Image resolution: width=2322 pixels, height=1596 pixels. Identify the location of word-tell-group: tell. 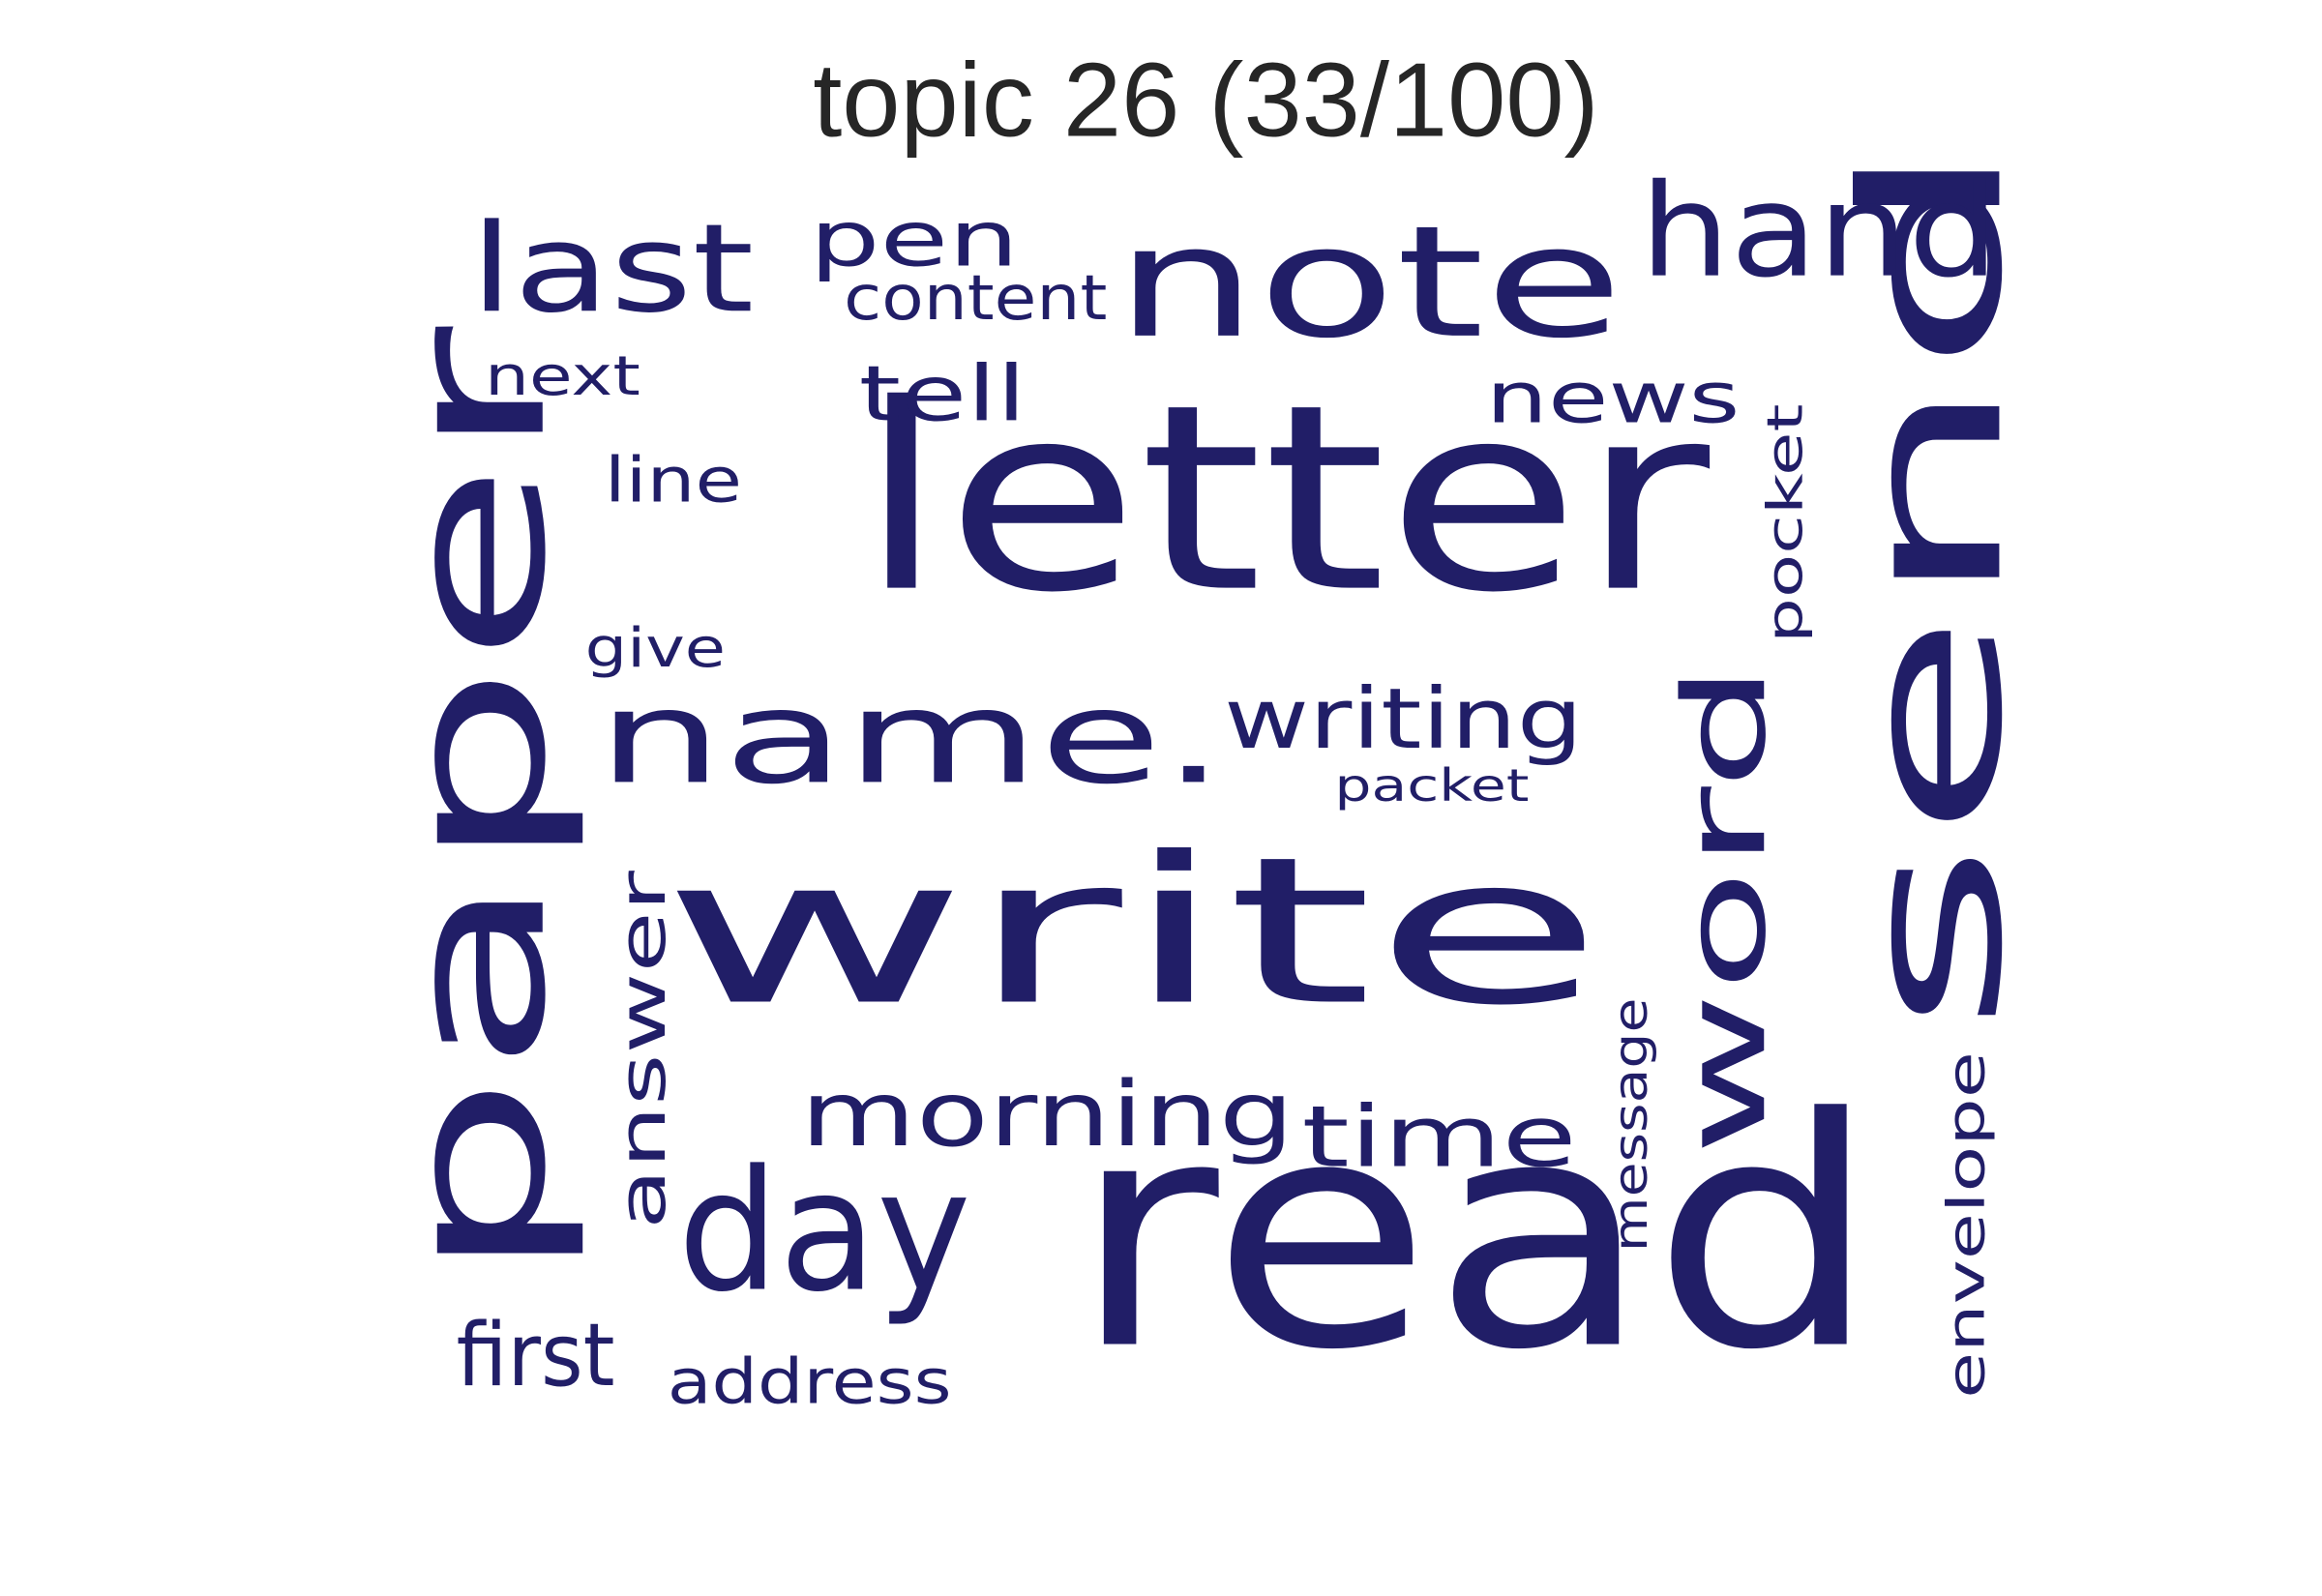
(943, 393).